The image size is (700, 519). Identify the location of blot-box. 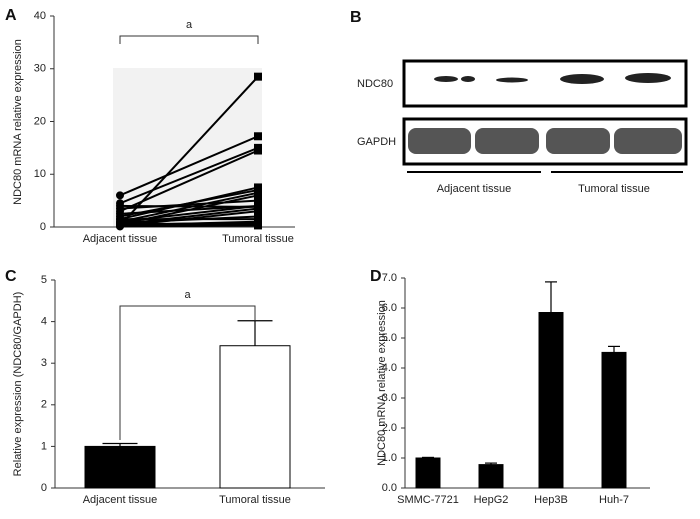
(545, 83).